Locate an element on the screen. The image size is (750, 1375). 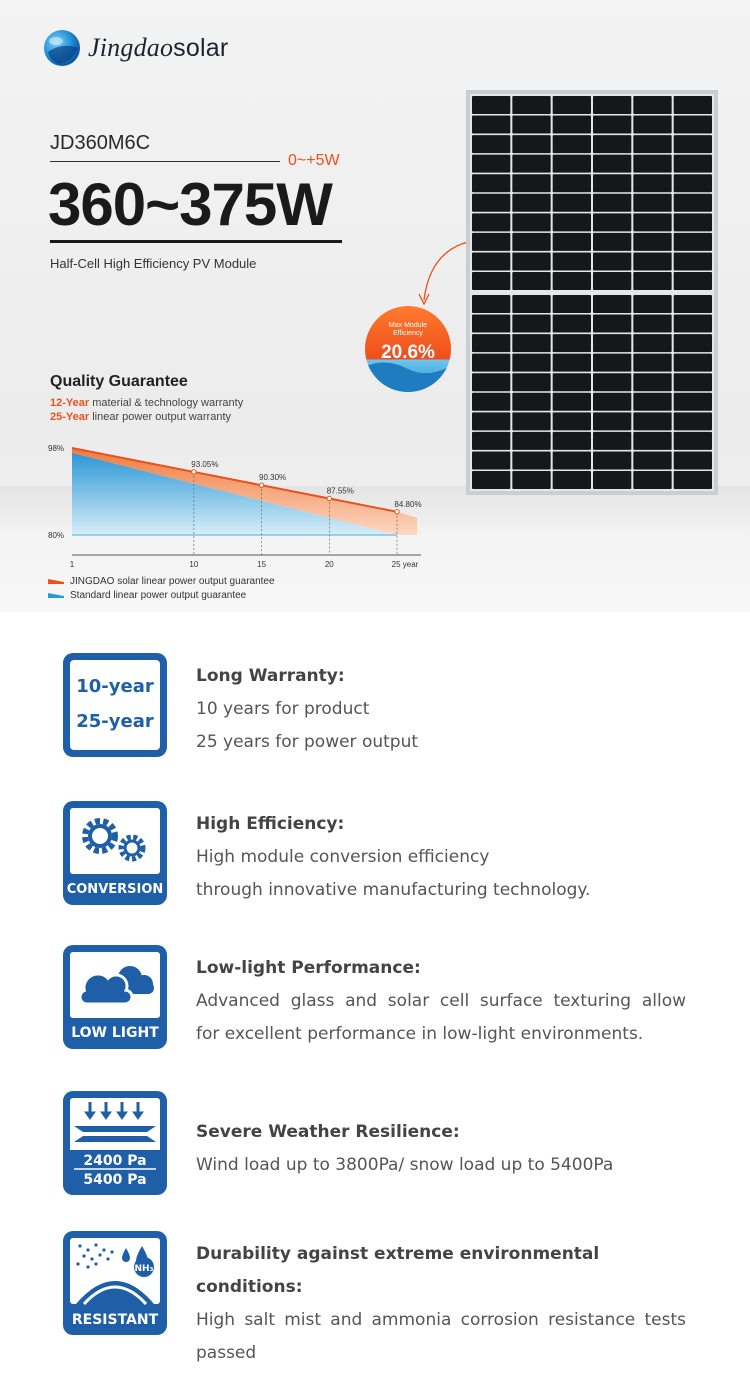
y-tick-label: 98% is located at coordinates (56, 448).